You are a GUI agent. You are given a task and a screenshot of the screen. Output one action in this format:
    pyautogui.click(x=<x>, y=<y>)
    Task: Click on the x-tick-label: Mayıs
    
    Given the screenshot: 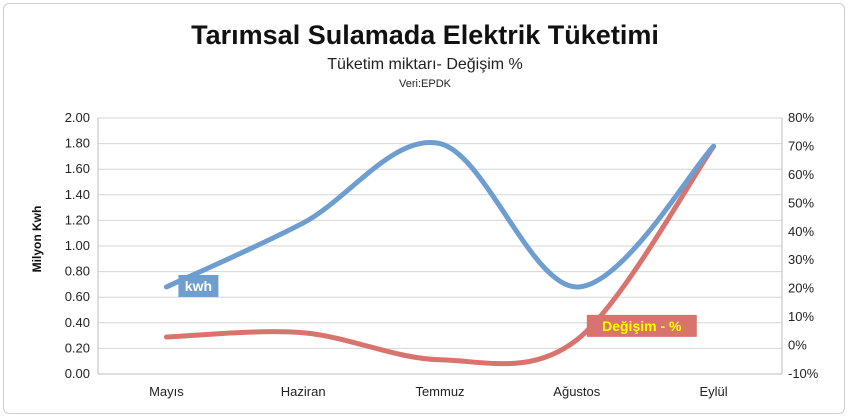 What is the action you would take?
    pyautogui.click(x=166, y=391)
    